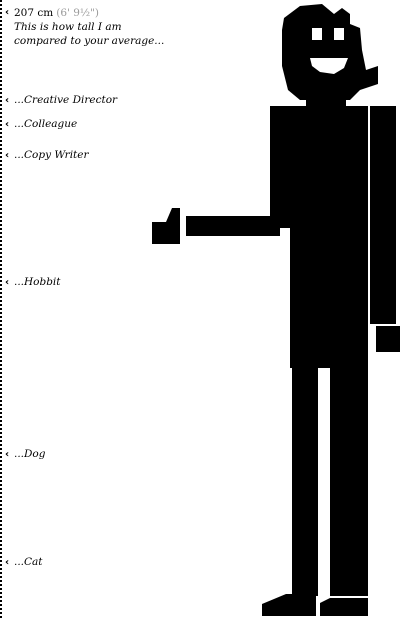 This screenshot has height=620, width=400. Describe the element at coordinates (46, 124) in the screenshot. I see `marker-label: ...Colleague` at that location.